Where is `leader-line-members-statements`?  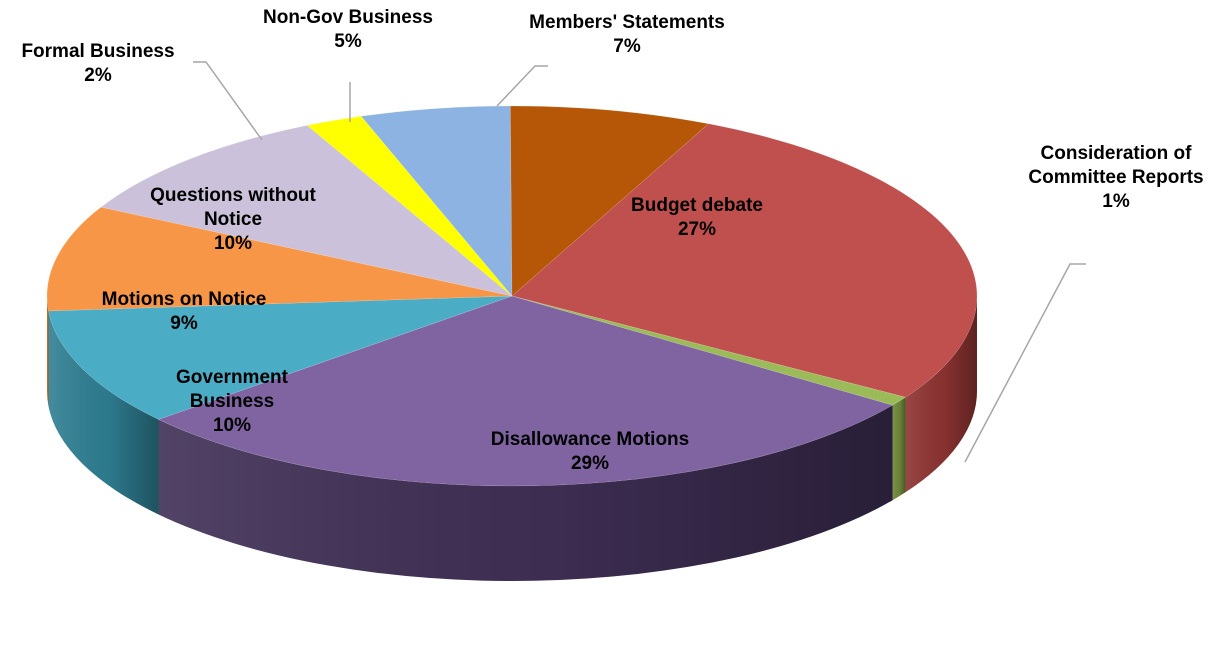
leader-line-members-statements is located at coordinates (522, 86).